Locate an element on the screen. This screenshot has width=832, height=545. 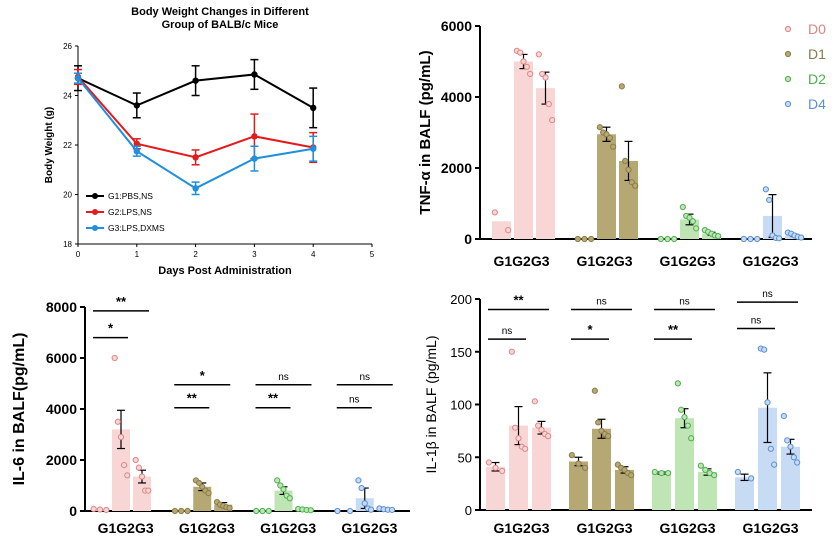
legend-label: G1:PBS,NS is located at coordinates (130, 196).